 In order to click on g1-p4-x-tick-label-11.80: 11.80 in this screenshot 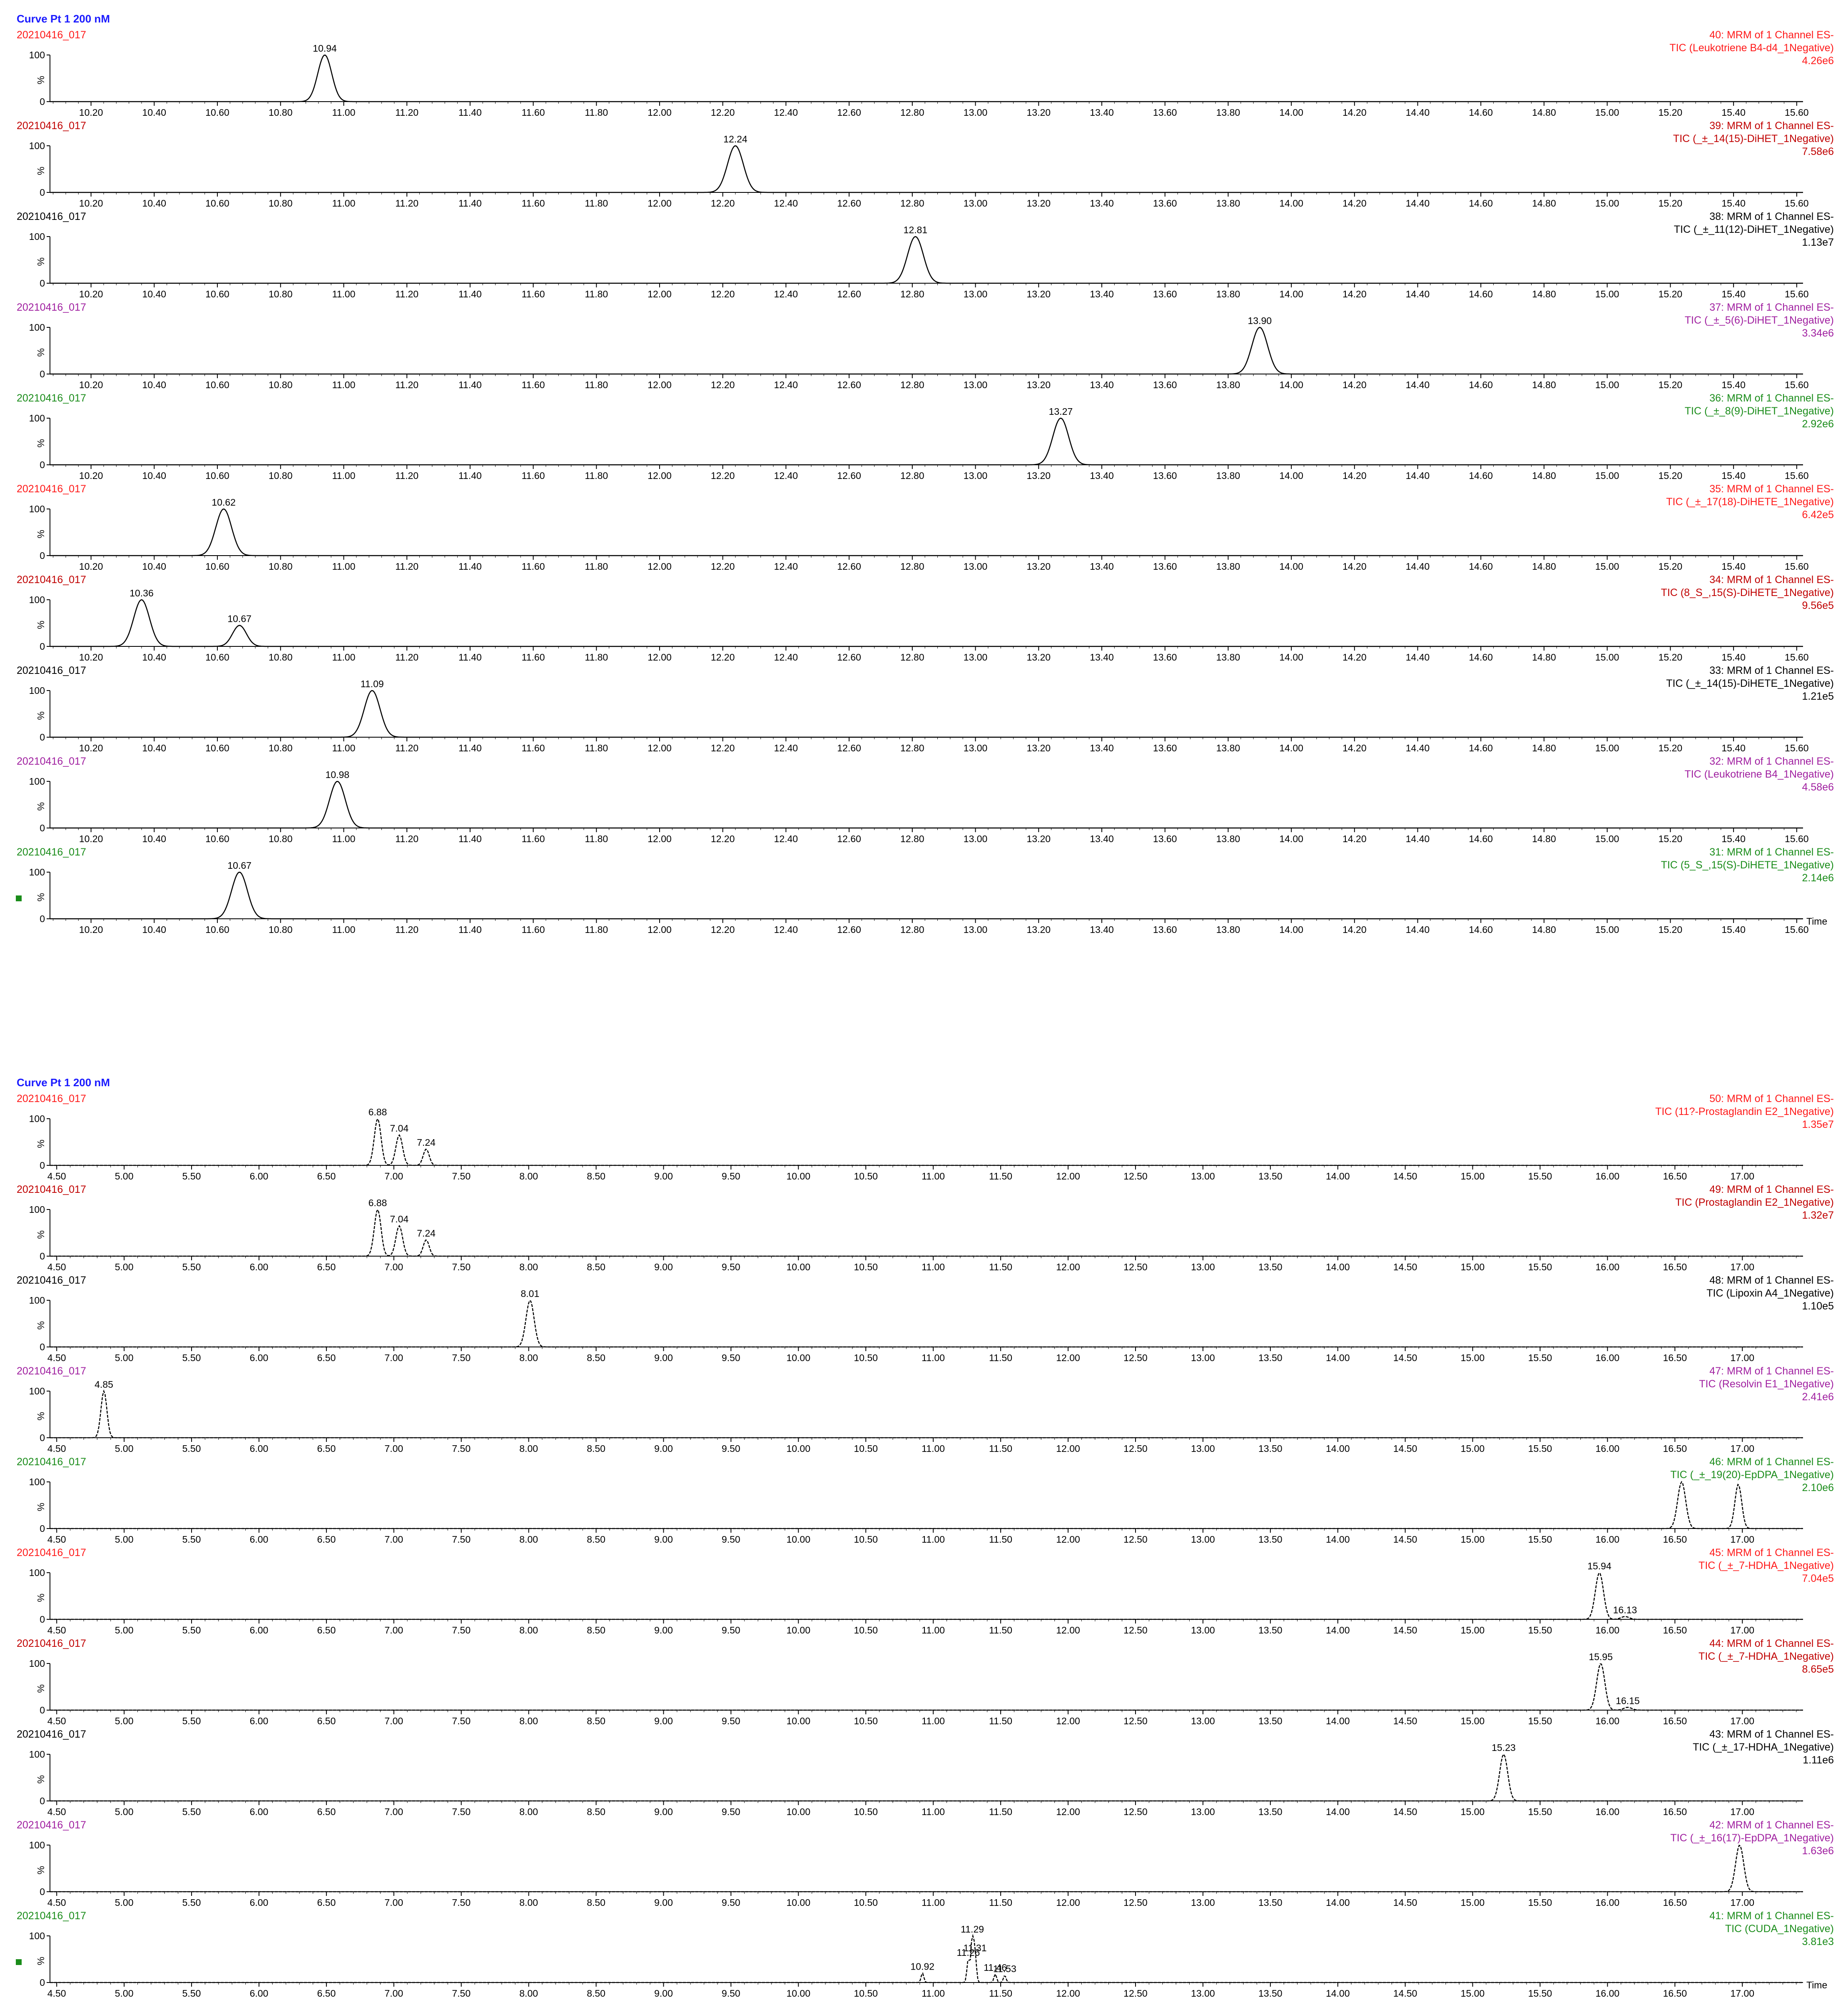, I will do `click(596, 384)`.